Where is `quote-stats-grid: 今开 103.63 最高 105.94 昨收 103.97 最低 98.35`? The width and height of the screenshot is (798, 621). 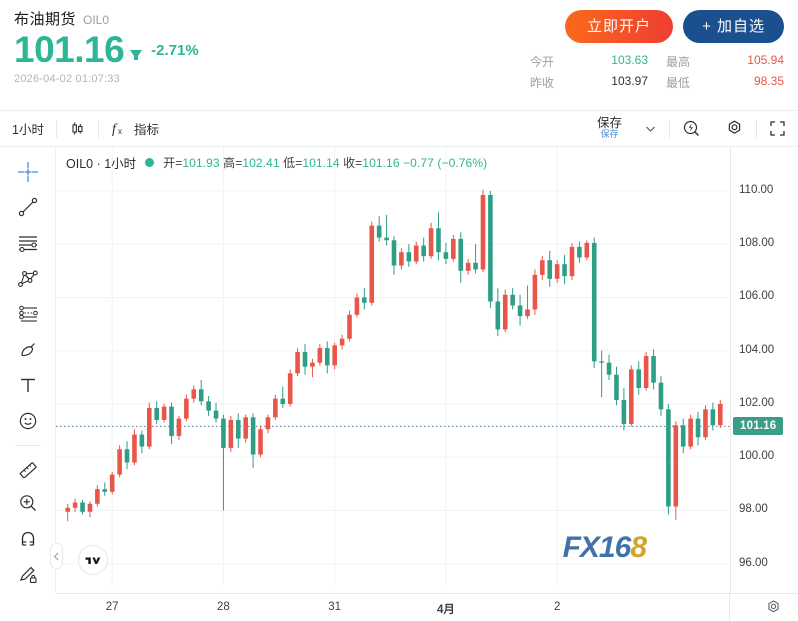
quote-stats-grid: 今开 103.63 最高 105.94 昨收 103.97 最低 98.35 is located at coordinates (634, 72).